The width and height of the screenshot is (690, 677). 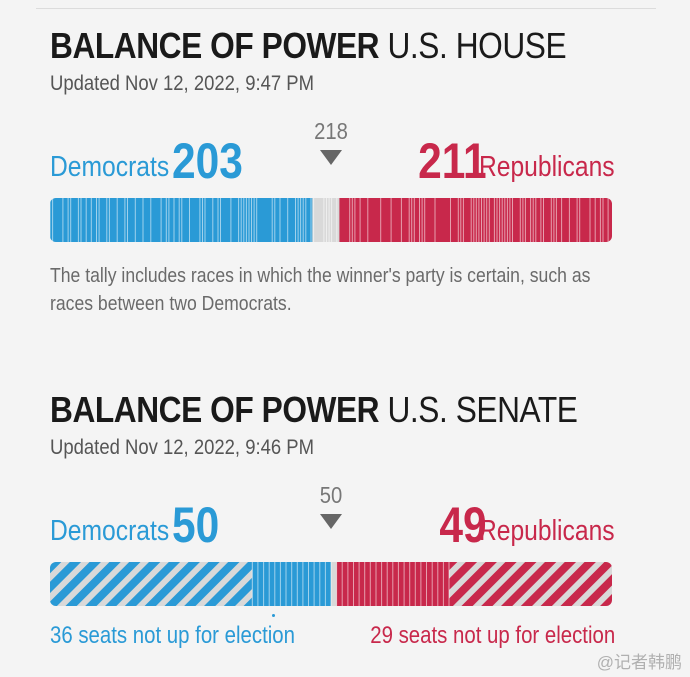 I want to click on senate-dem-label: Democrats, so click(x=110, y=531).